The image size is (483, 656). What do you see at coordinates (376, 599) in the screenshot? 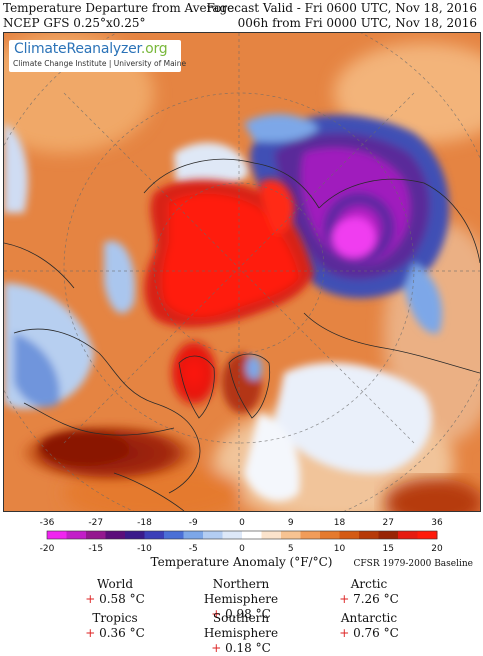
I see `stat-value: 7.26 °C` at bounding box center [376, 599].